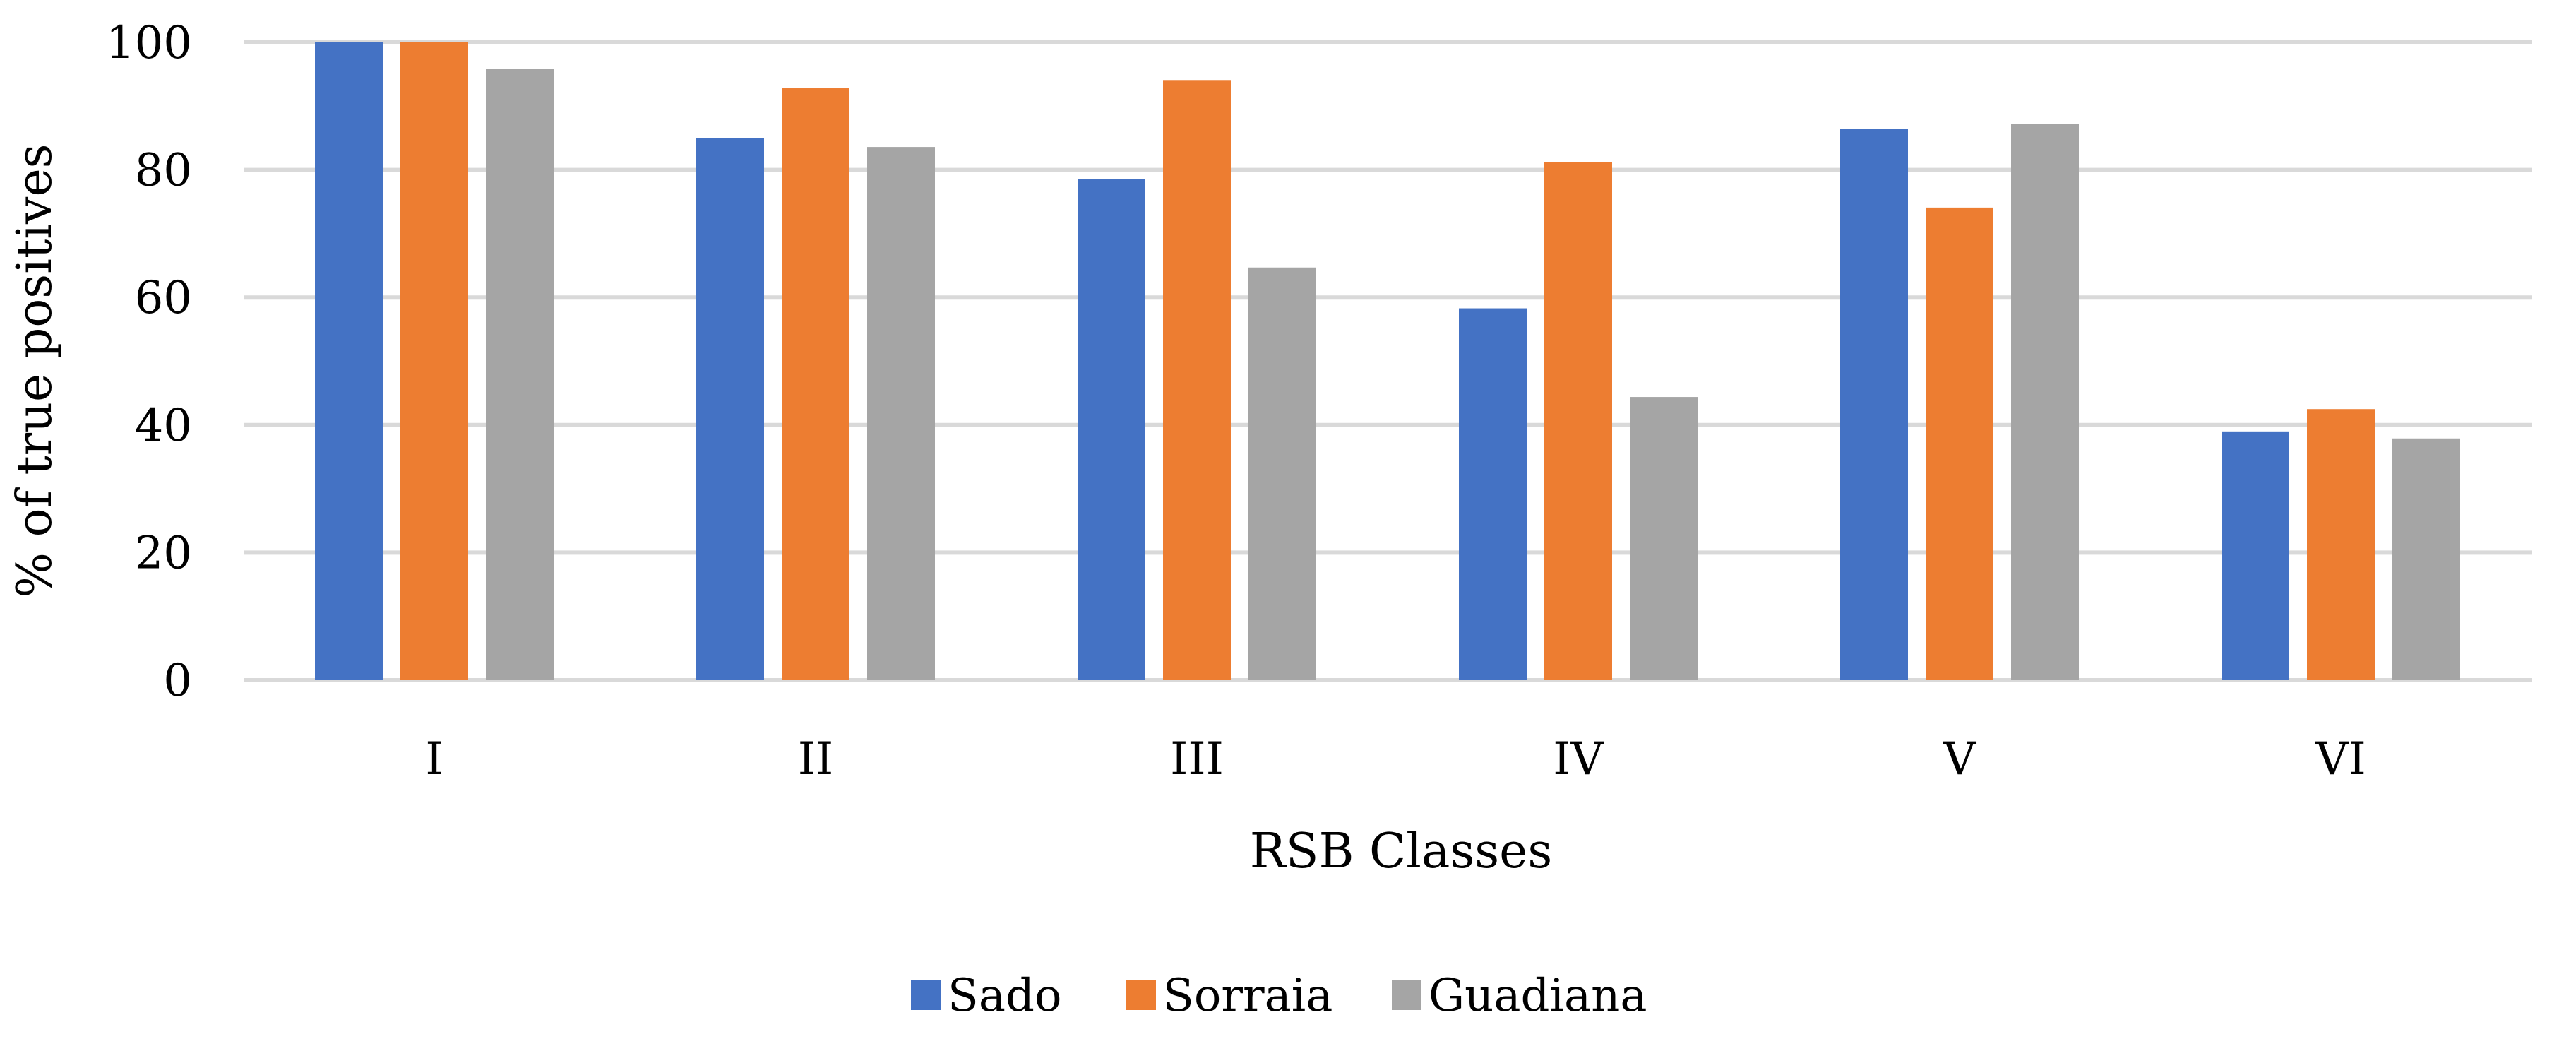 This screenshot has width=2576, height=1051. Describe the element at coordinates (2426, 559) in the screenshot. I see `bar-guadiana-vi` at that location.